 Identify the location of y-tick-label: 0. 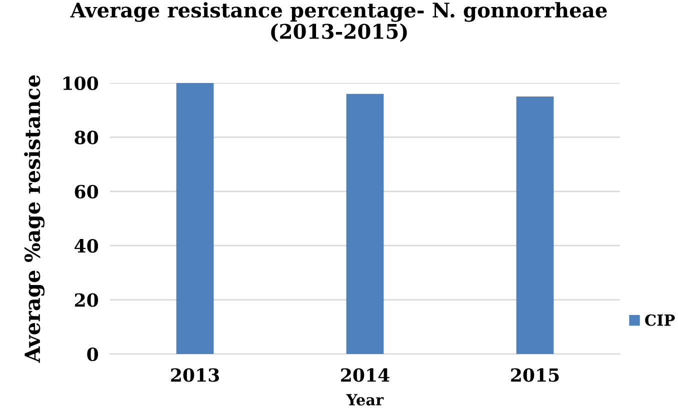
(92, 354).